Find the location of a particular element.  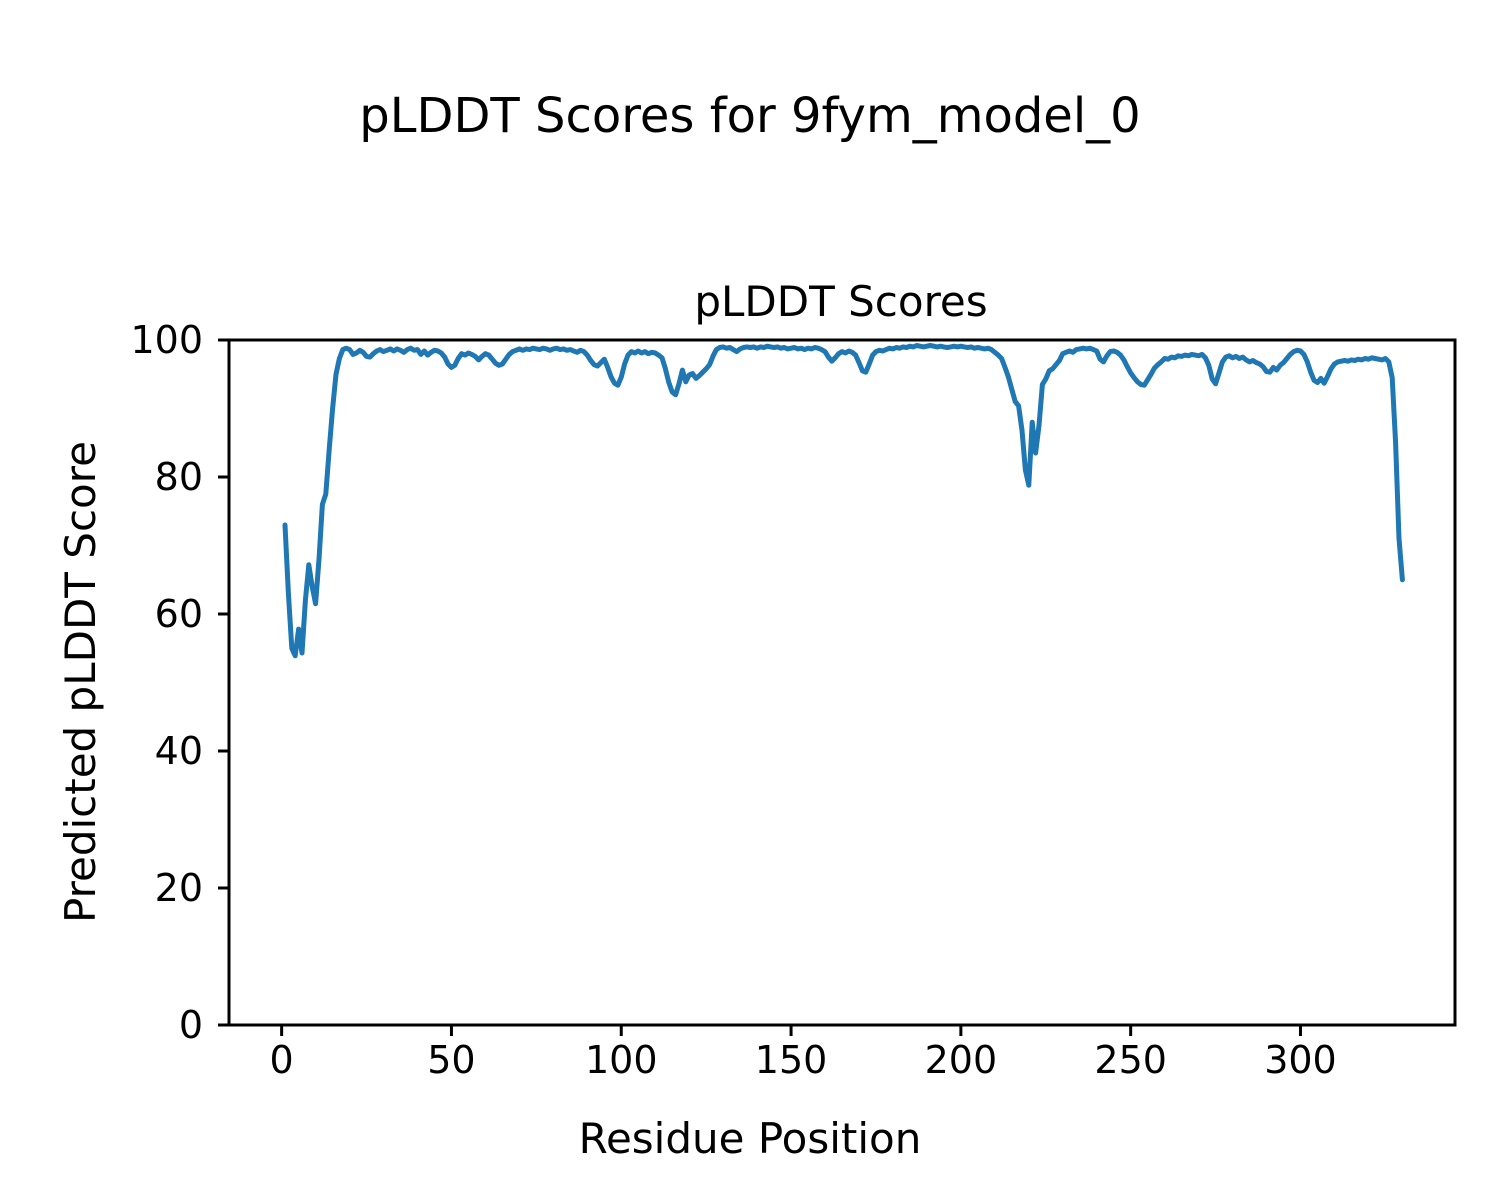

x-tick-label: 150 is located at coordinates (791, 1060).